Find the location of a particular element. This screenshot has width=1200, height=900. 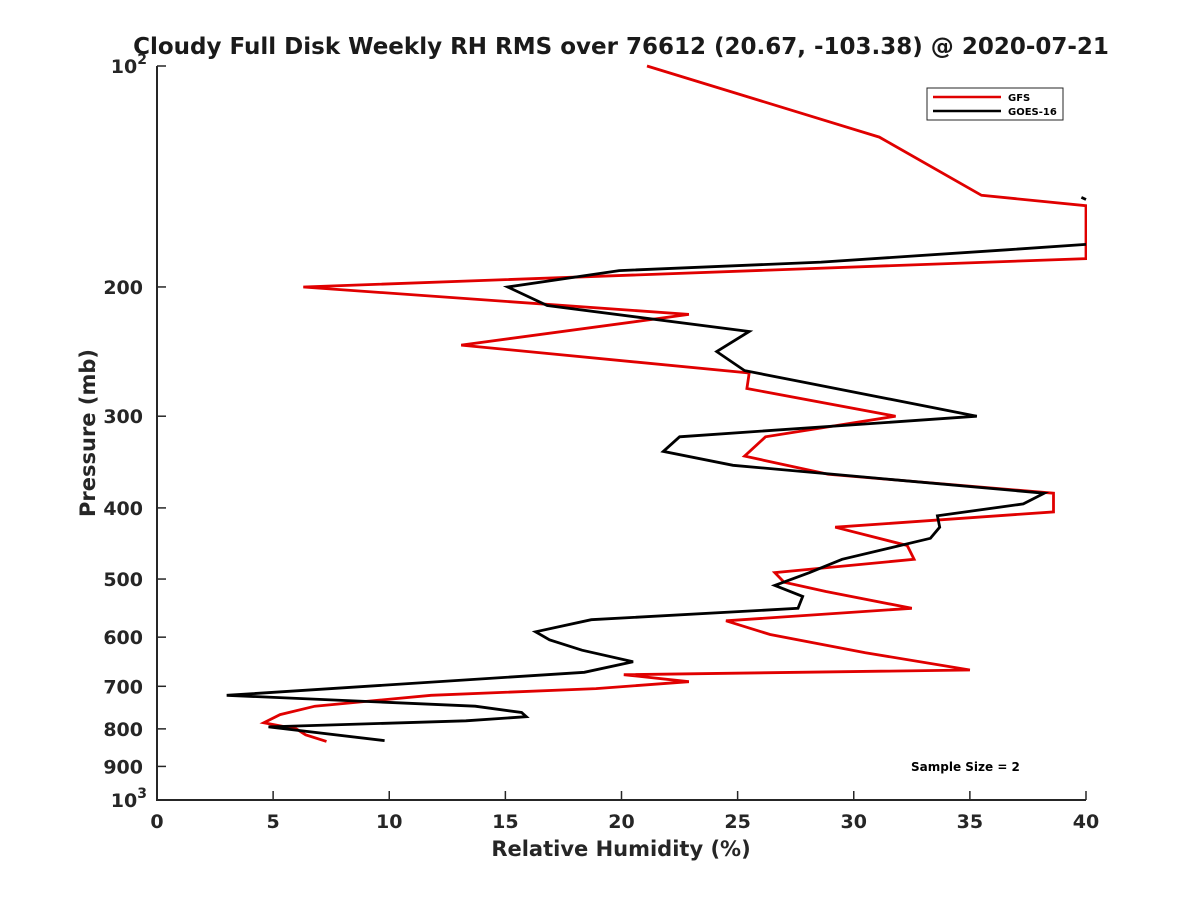

x-tick-label: 0 is located at coordinates (156, 822).